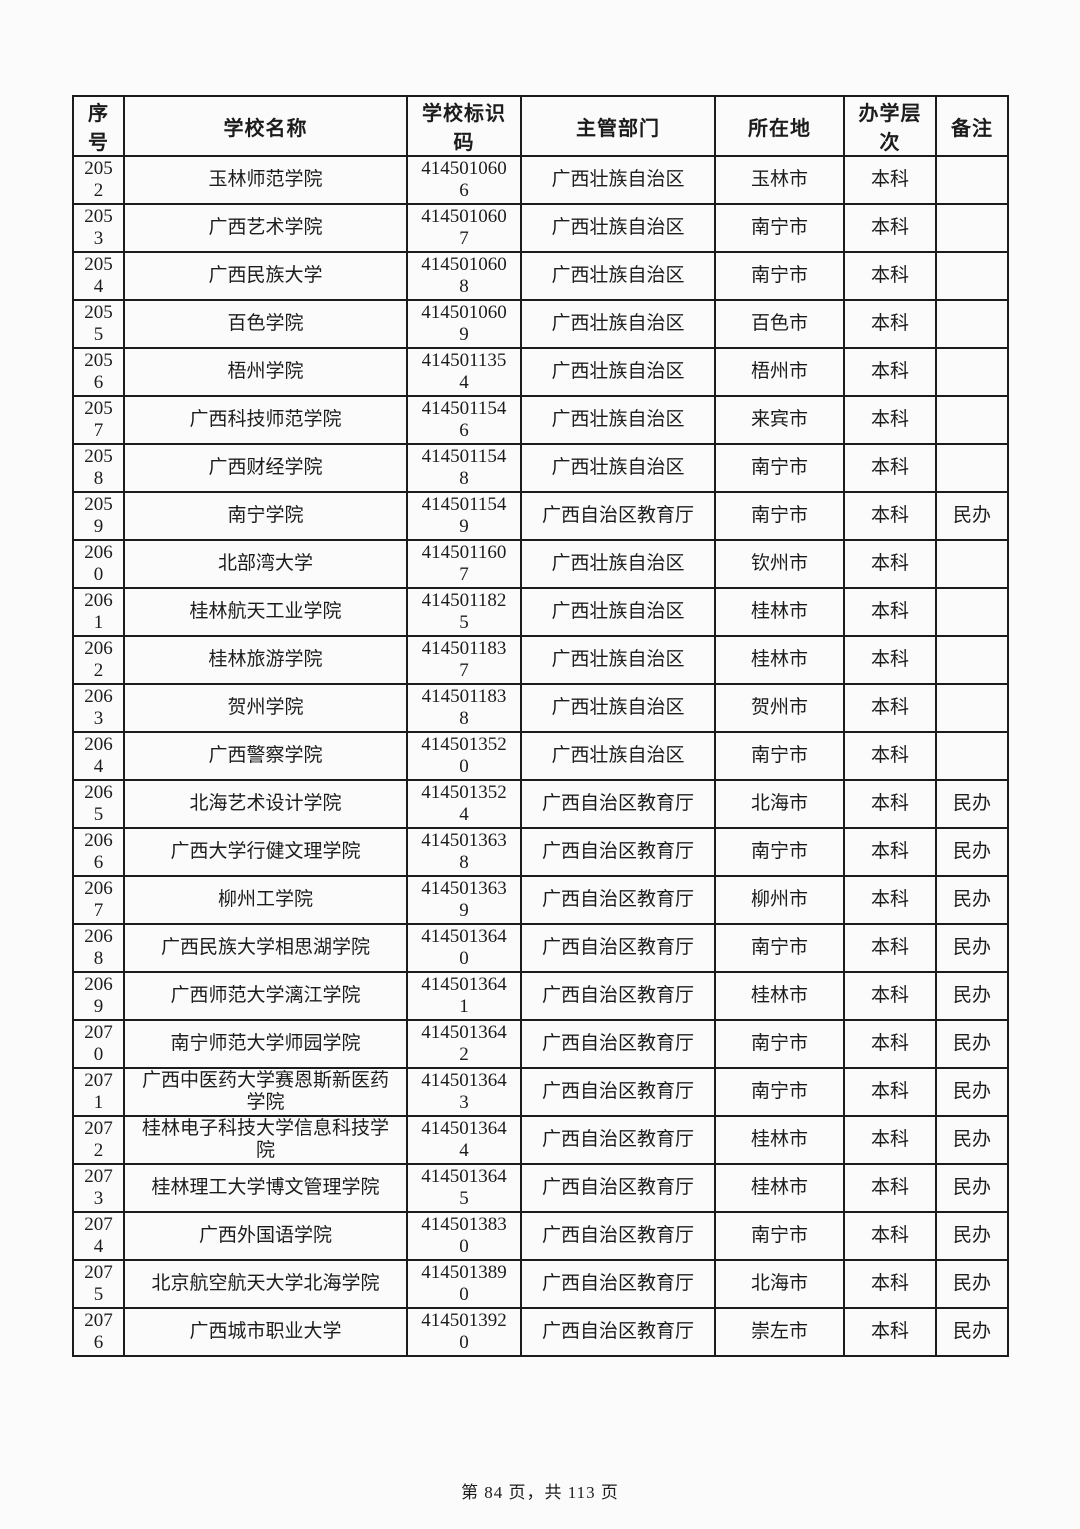 Image resolution: width=1080 pixels, height=1529 pixels. Describe the element at coordinates (98, 948) in the screenshot. I see `cell-seq: 2068` at that location.